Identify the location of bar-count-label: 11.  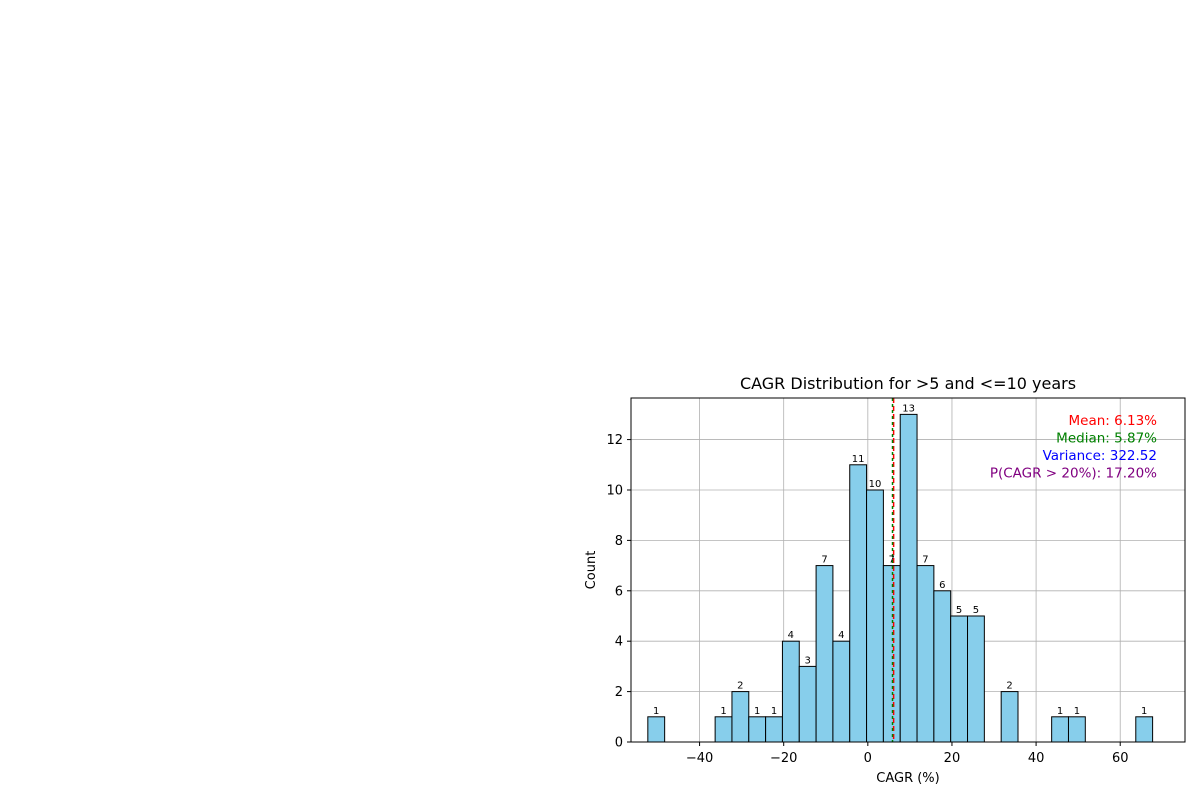
(858, 459).